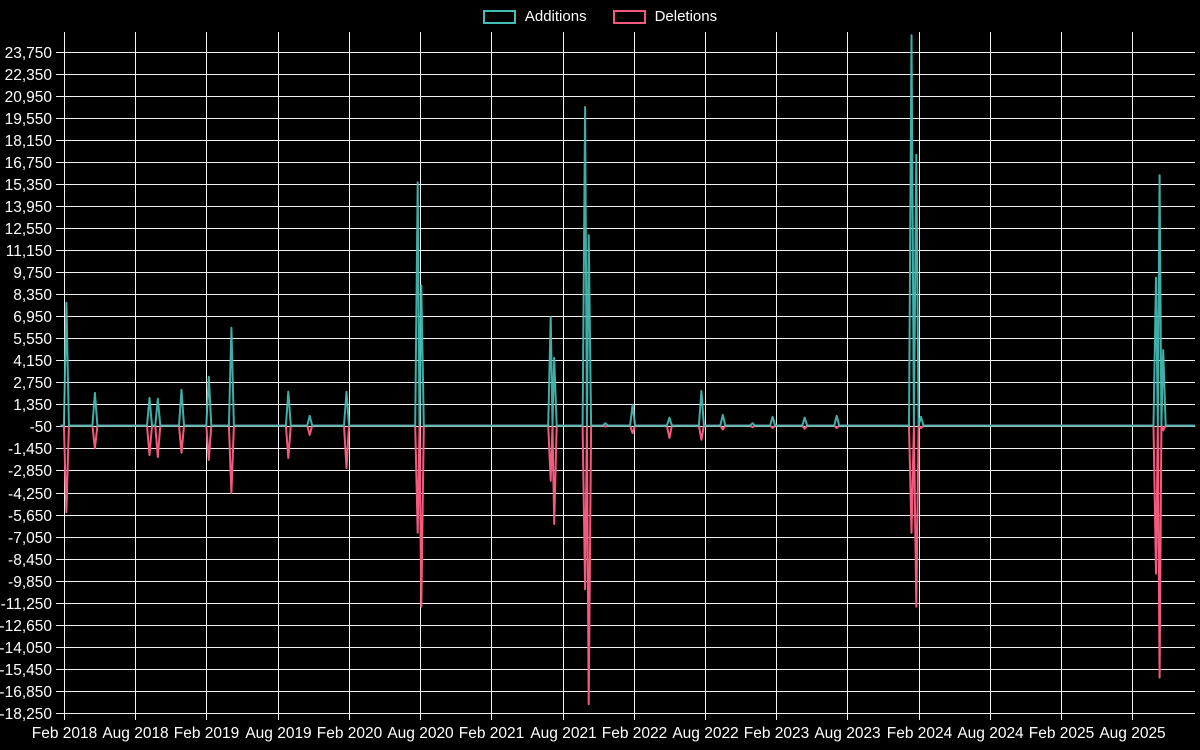 The height and width of the screenshot is (750, 1200). Describe the element at coordinates (29, 251) in the screenshot. I see `y-axis-label: 11,150` at that location.